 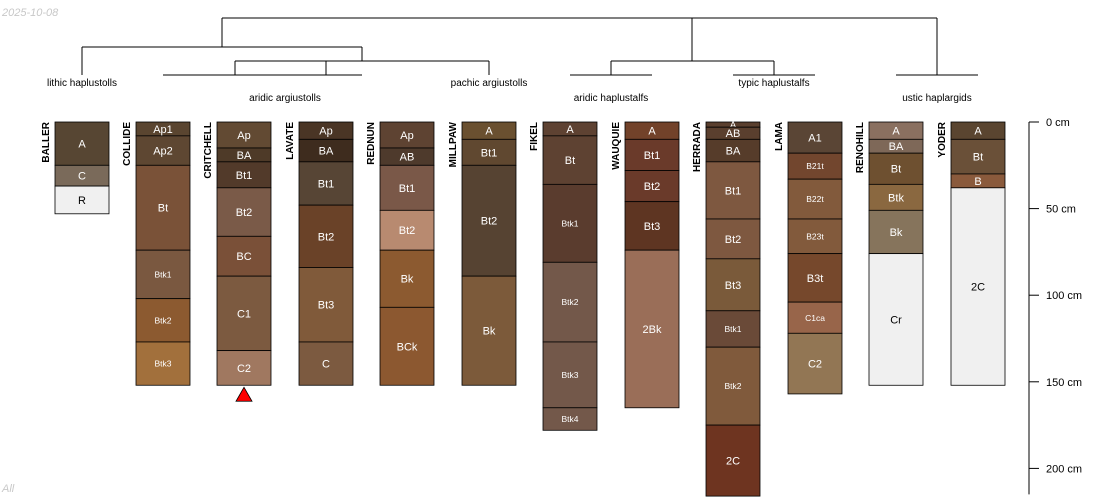 What do you see at coordinates (285, 98) in the screenshot?
I see `group-label-aridic-argiustolls: aridic argiustolls` at bounding box center [285, 98].